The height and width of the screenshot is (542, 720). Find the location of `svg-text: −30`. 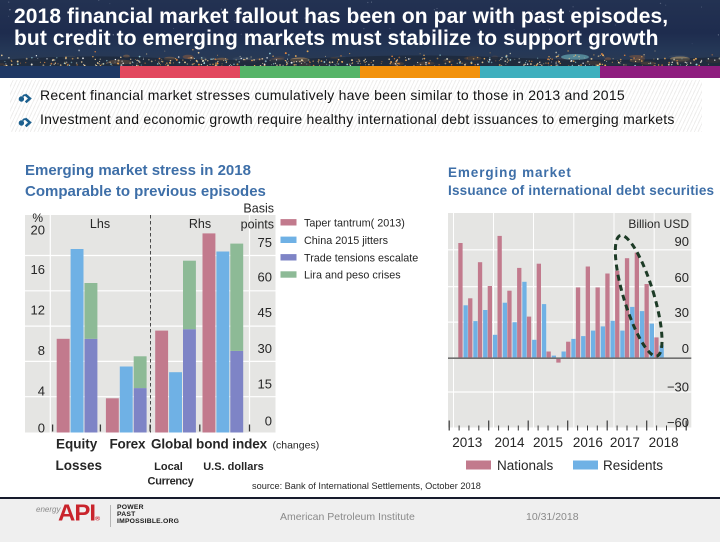

svg-text: −30 is located at coordinates (678, 386).